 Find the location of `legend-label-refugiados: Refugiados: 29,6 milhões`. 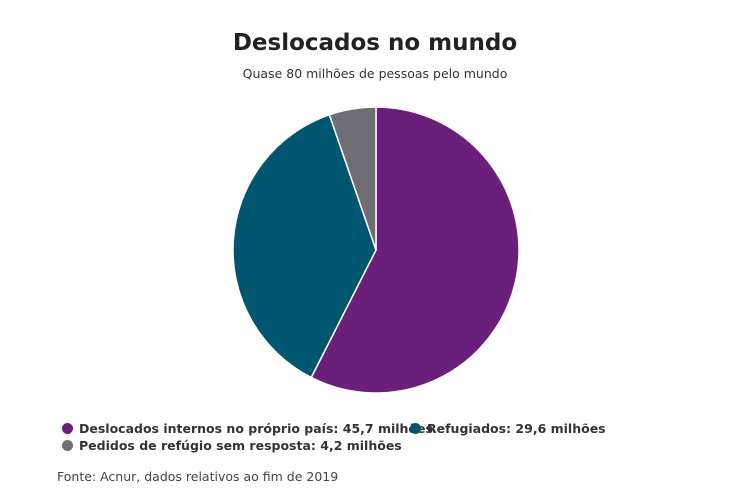

legend-label-refugiados: Refugiados: 29,6 milhões is located at coordinates (516, 428).